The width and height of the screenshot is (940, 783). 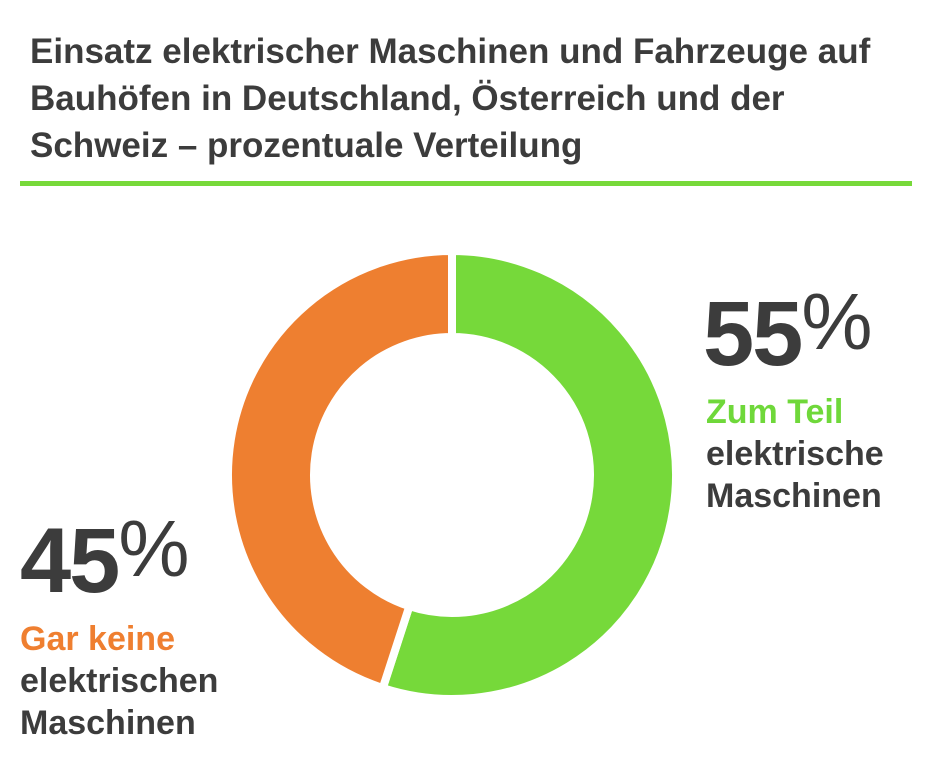 I want to click on slice-label-line: elektrische, so click(x=795, y=454).